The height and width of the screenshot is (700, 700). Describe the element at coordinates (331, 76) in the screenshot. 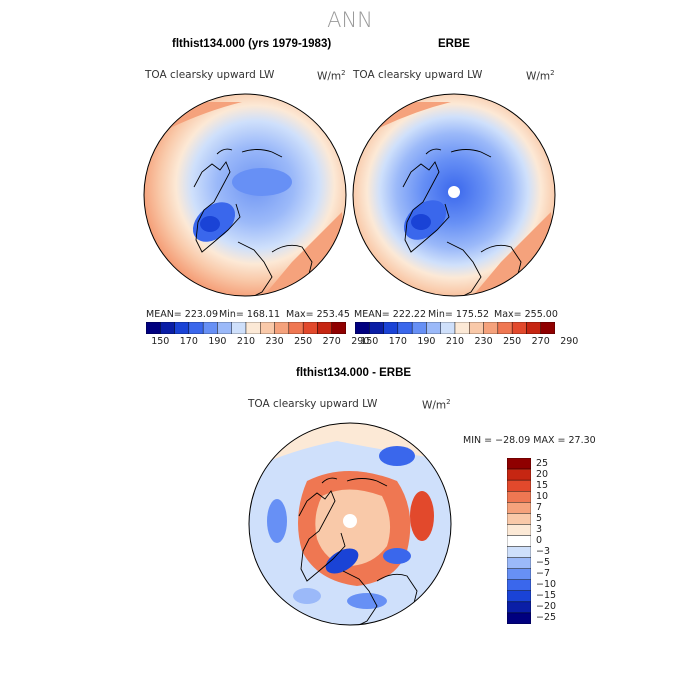

I see `panel1-units: W/m2` at that location.